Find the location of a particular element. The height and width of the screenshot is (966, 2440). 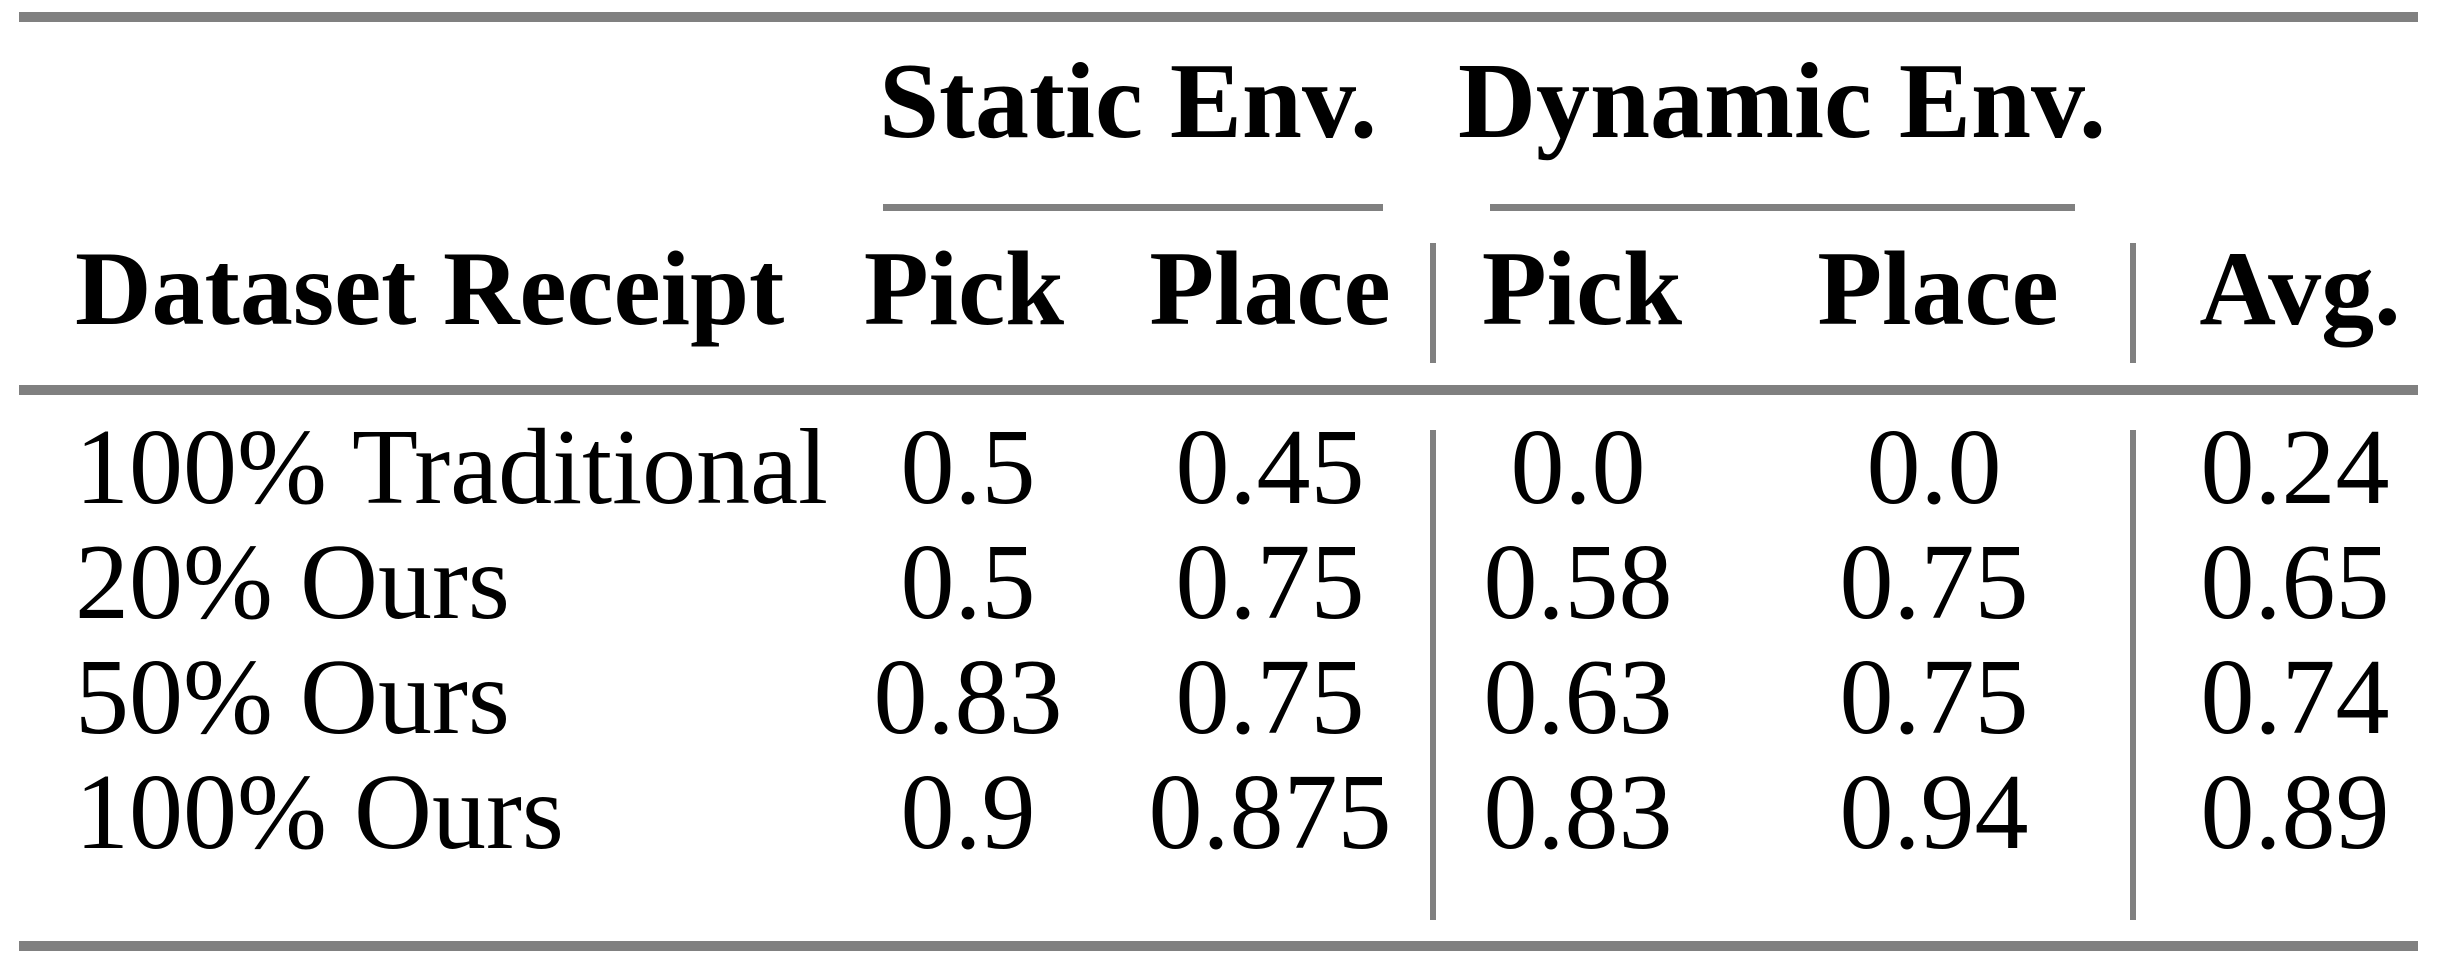

cell-dynamic-pick: 0.58 is located at coordinates (1578, 582).